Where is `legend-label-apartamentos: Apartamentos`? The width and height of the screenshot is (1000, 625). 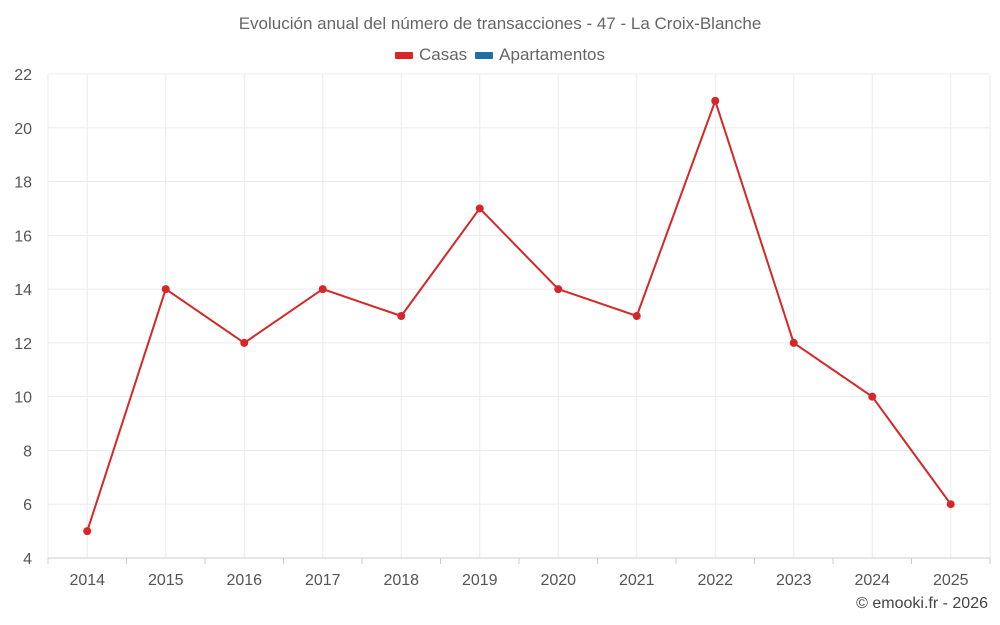
legend-label-apartamentos: Apartamentos is located at coordinates (552, 54).